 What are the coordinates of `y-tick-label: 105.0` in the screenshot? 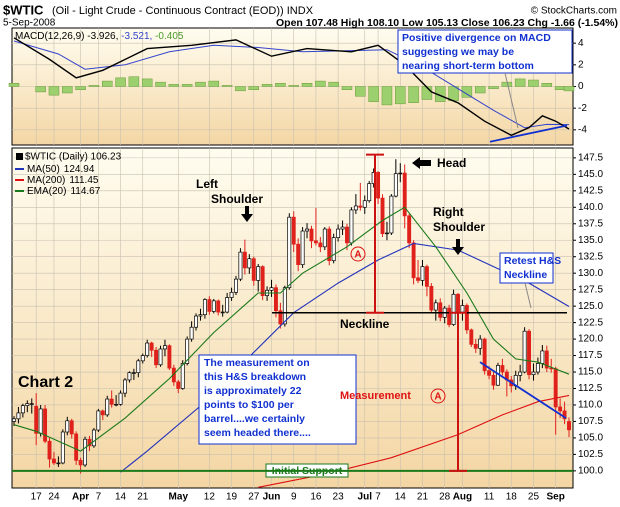 It's located at (590, 438).